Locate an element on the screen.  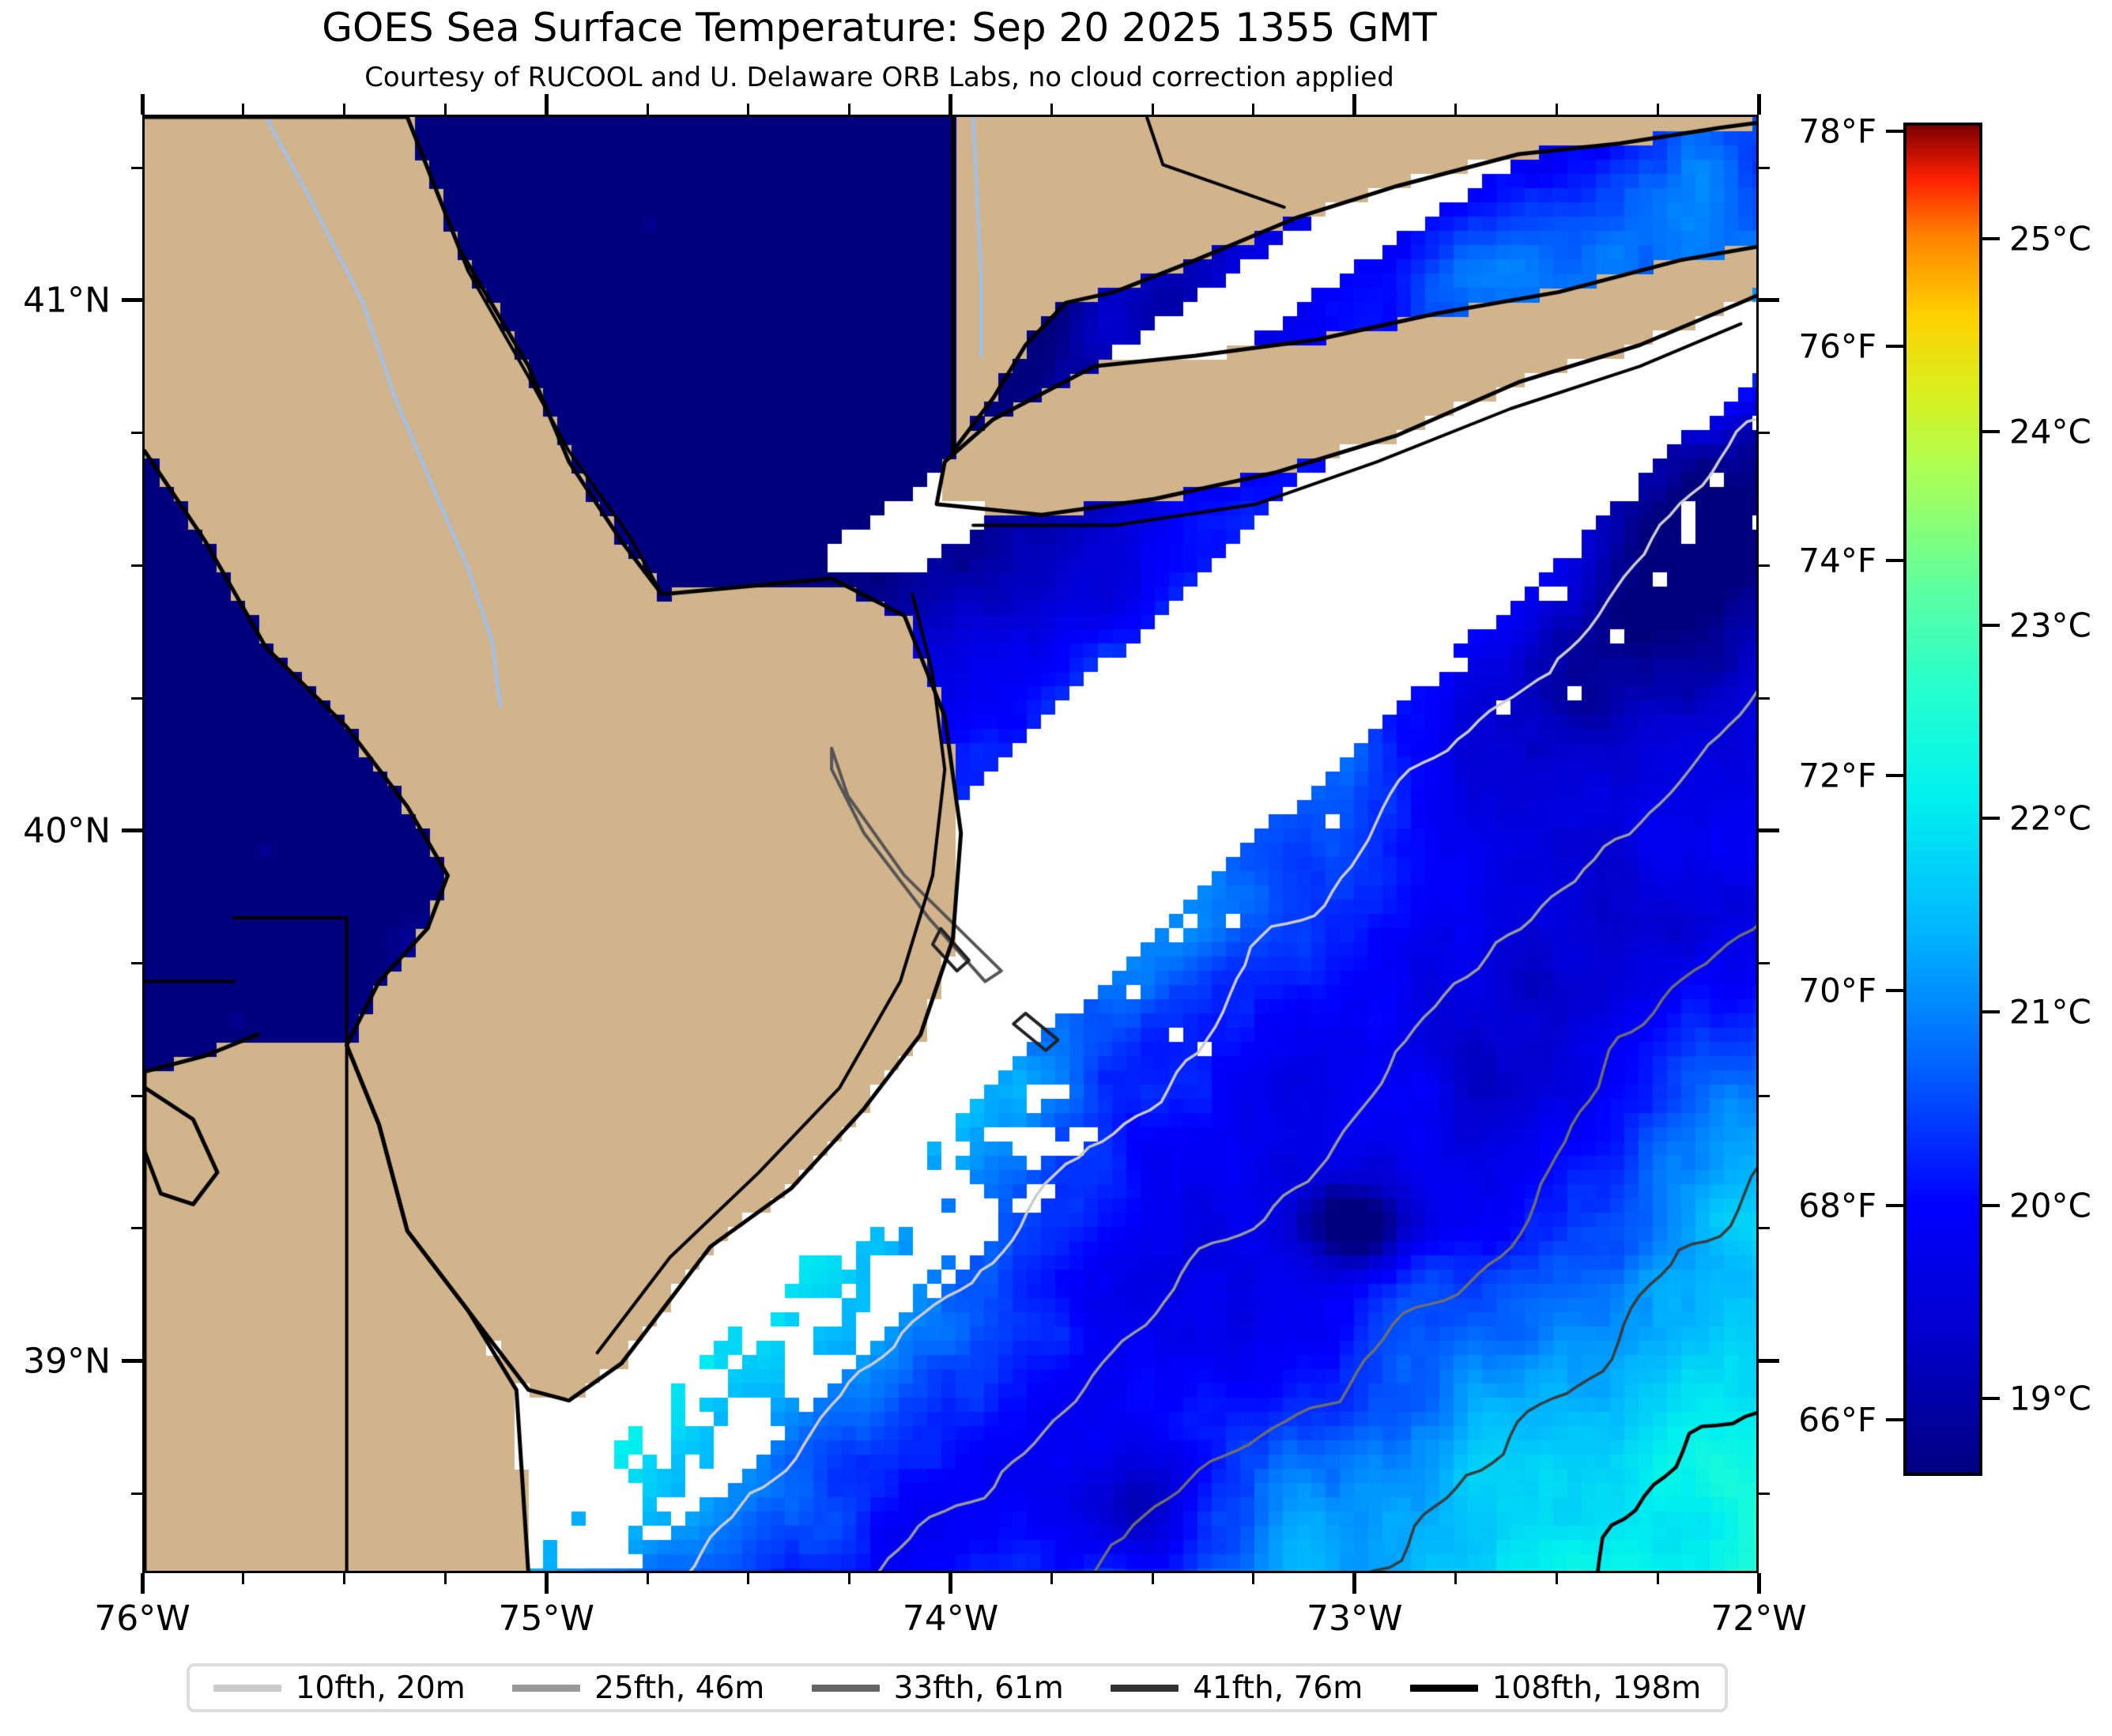
colorbar-label-c: 23°C is located at coordinates (2050, 625).